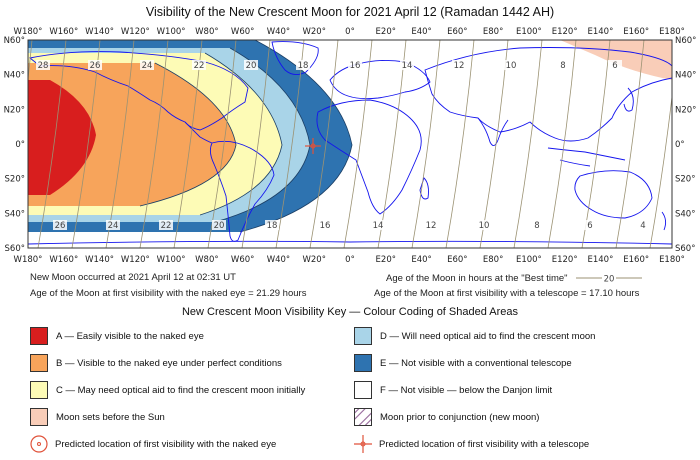  I want to click on longitude-label: E60°, so click(457, 32).